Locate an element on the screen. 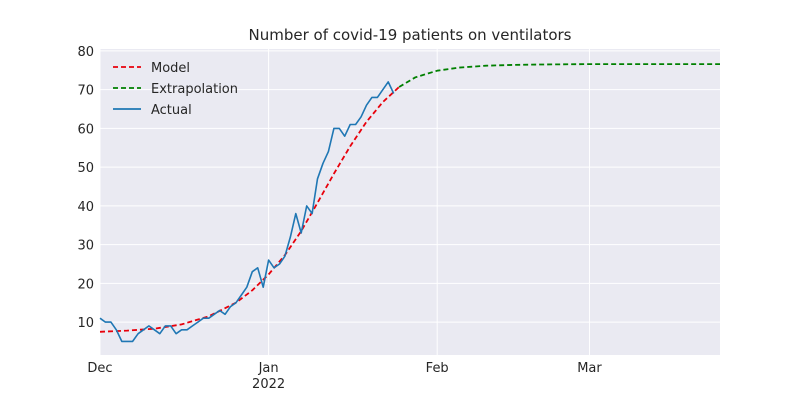 This screenshot has width=800, height=404. legend-label: Model is located at coordinates (170, 68).